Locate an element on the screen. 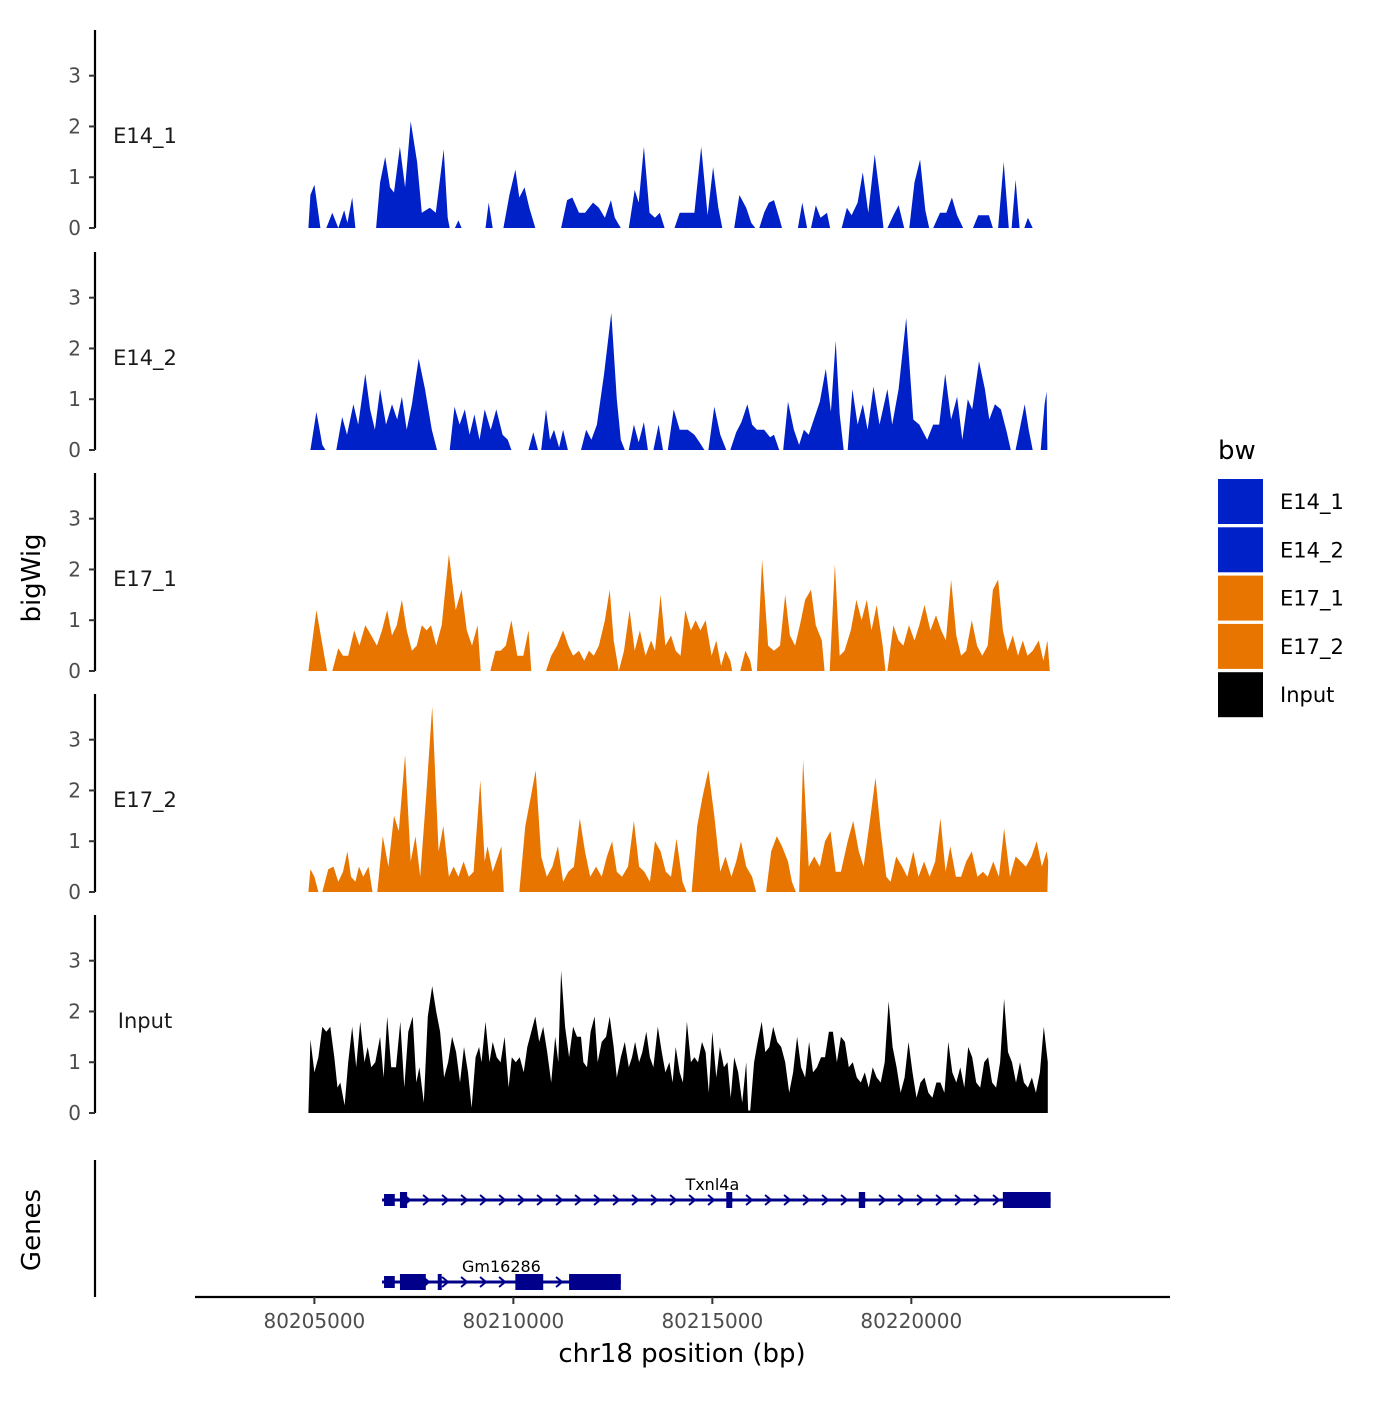  legend-item-e17-2: E17_2 is located at coordinates (1281, 646).